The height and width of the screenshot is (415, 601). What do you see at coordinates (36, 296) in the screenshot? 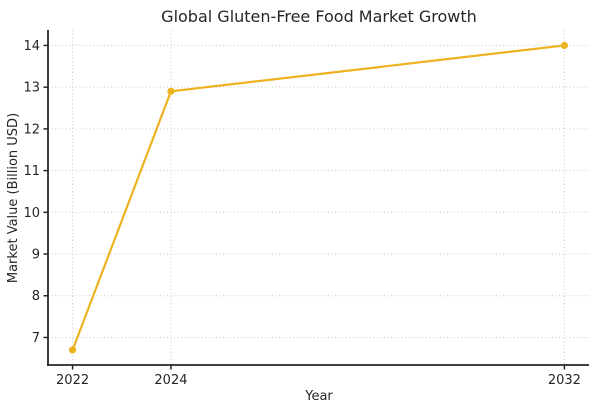
I see `y-tick-label: 8` at bounding box center [36, 296].